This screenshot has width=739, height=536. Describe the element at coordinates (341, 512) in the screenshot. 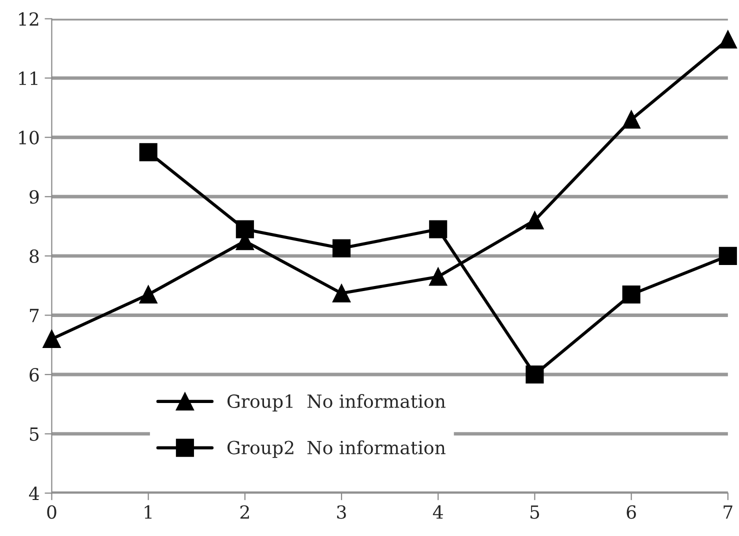

I see `x-tick-label: 3` at that location.